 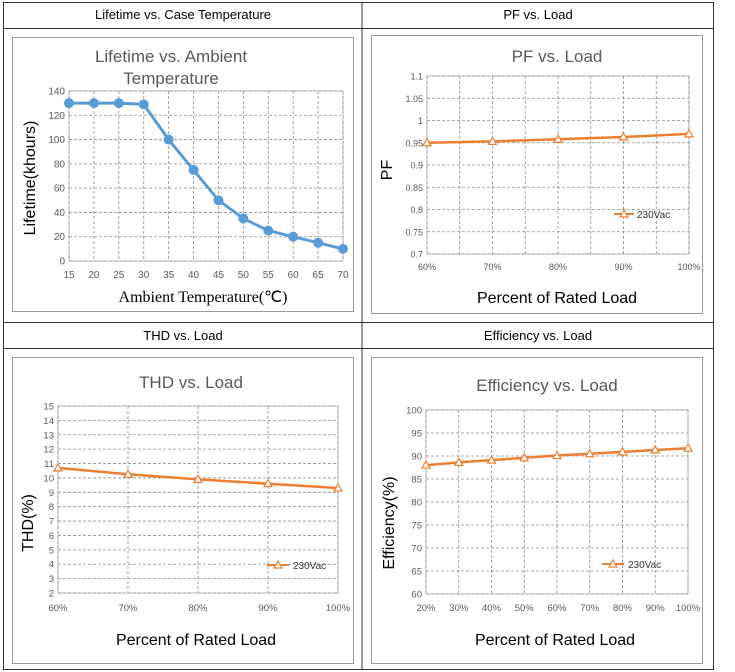 What do you see at coordinates (194, 275) in the screenshot?
I see `lt-x-tick-label: 40` at bounding box center [194, 275].